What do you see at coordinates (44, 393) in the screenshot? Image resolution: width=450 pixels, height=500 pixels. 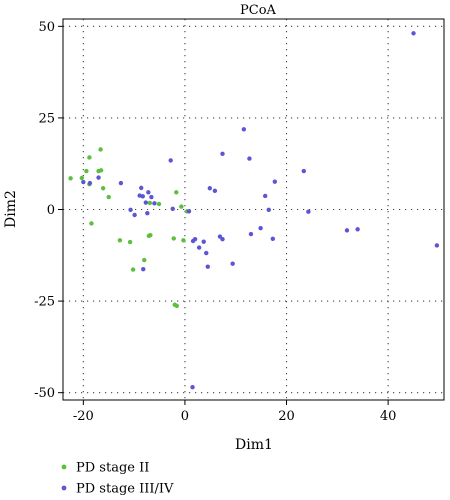 I see `y-tick-label: -50` at bounding box center [44, 393].